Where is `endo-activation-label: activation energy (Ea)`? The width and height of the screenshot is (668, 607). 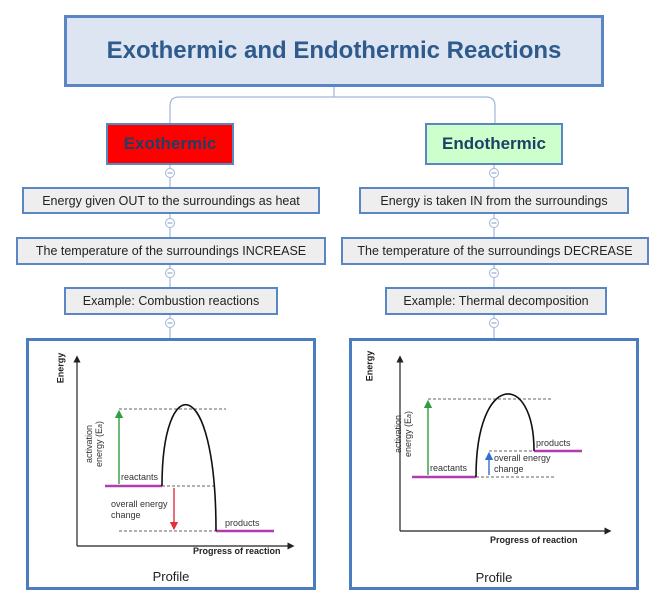
endo-activation-label: activation energy (Ea) is located at coordinates (409, 431).